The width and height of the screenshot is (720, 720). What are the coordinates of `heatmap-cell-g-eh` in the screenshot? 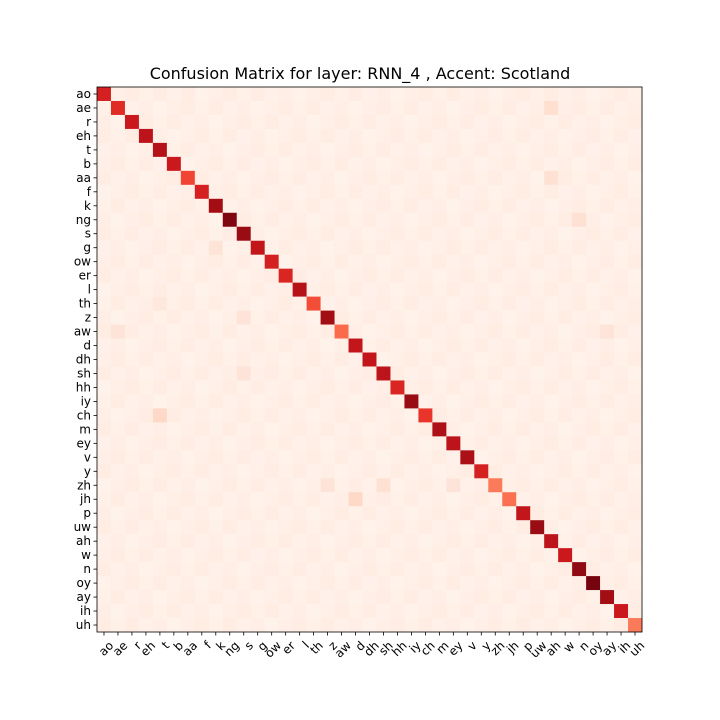 It's located at (146, 247).